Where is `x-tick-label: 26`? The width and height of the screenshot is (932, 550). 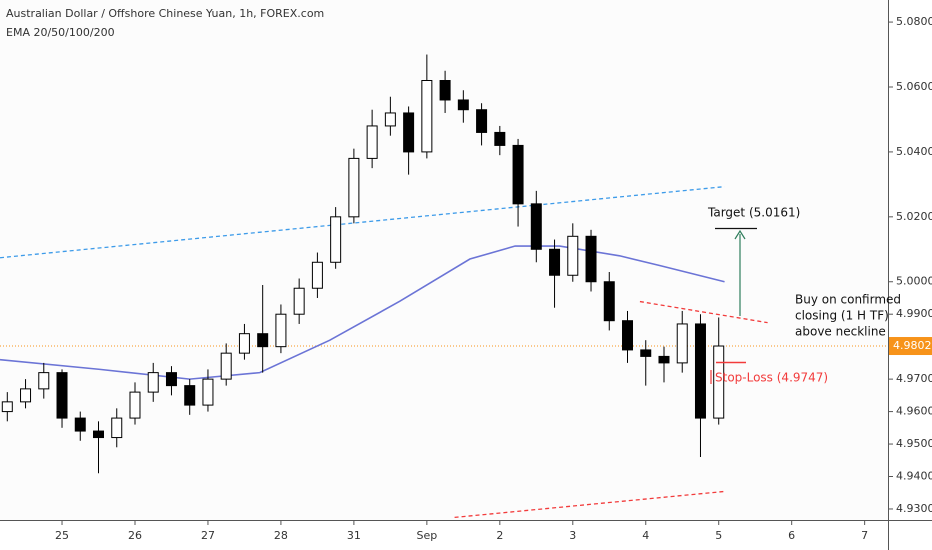
x-tick-label: 26 is located at coordinates (135, 535).